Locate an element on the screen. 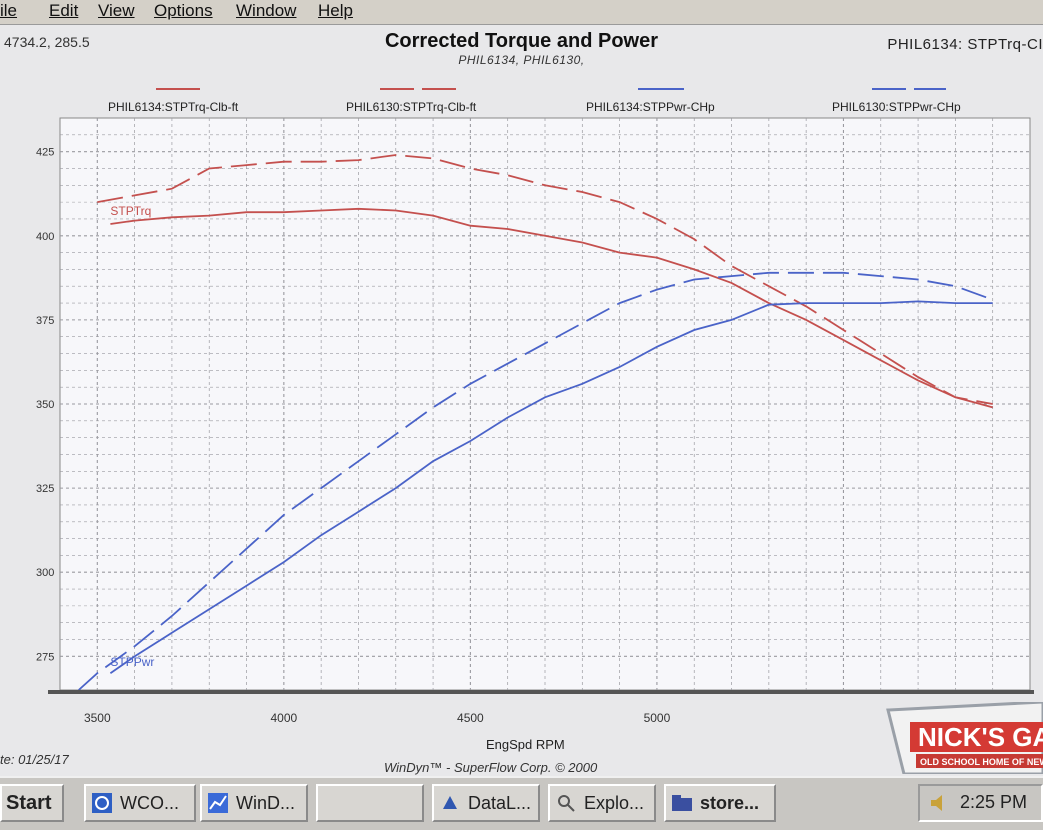 This screenshot has width=1043, height=830. globe-icon is located at coordinates (102, 803).